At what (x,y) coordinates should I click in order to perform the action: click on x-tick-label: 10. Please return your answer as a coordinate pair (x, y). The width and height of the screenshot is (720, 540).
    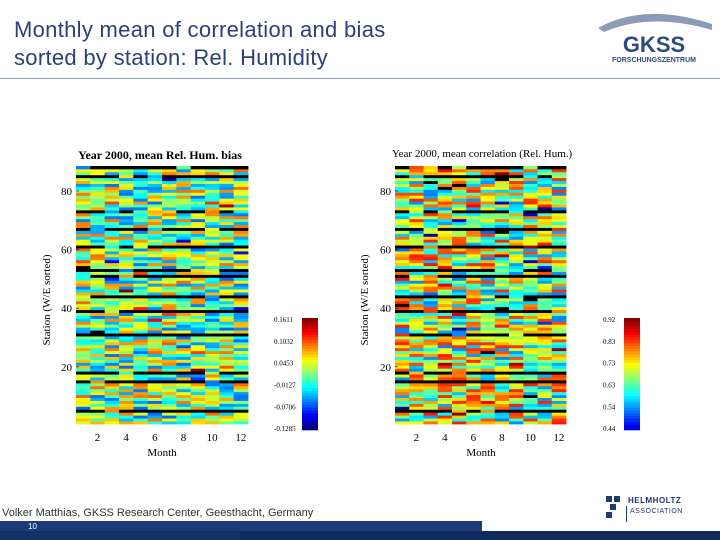
    Looking at the image, I should click on (213, 438).